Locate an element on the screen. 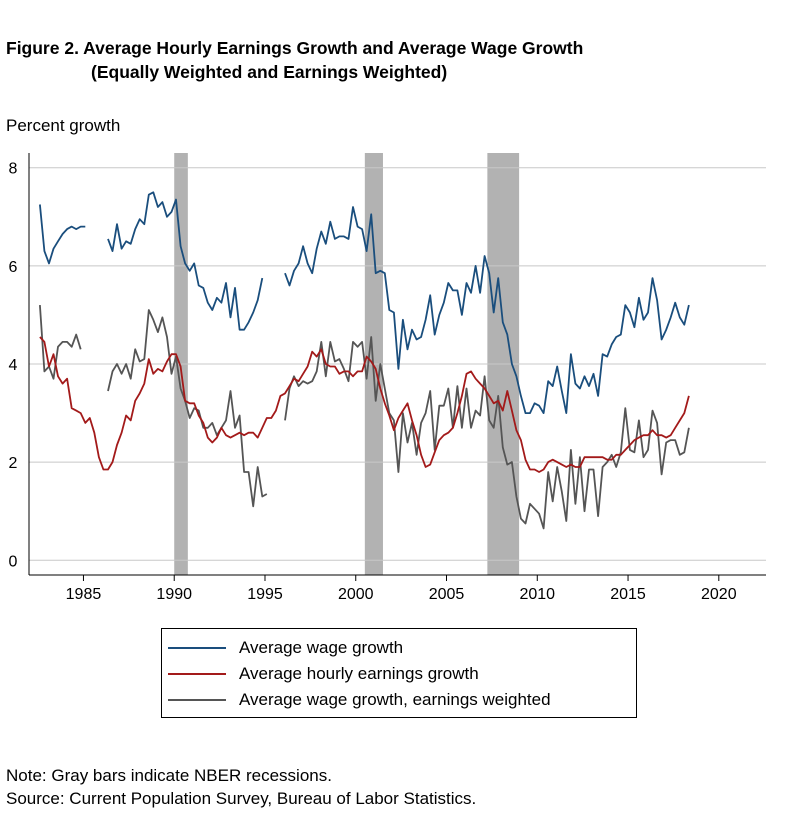 This screenshot has width=800, height=839. legend-item-average-hourly-earnings-growth: Average hourly earnings growth is located at coordinates (323, 674).